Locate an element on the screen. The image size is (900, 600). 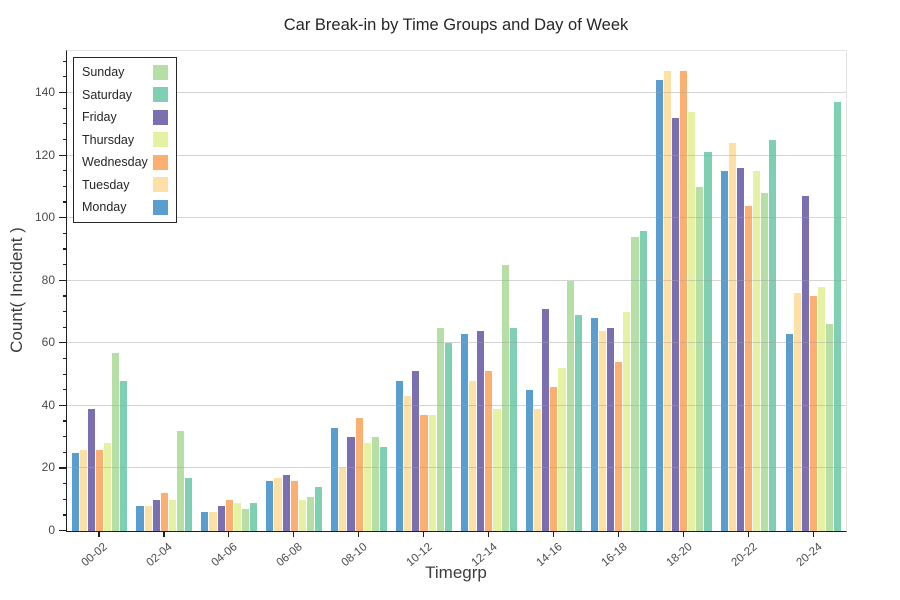
legend-item-tuesday: Tuesday is located at coordinates (125, 185).